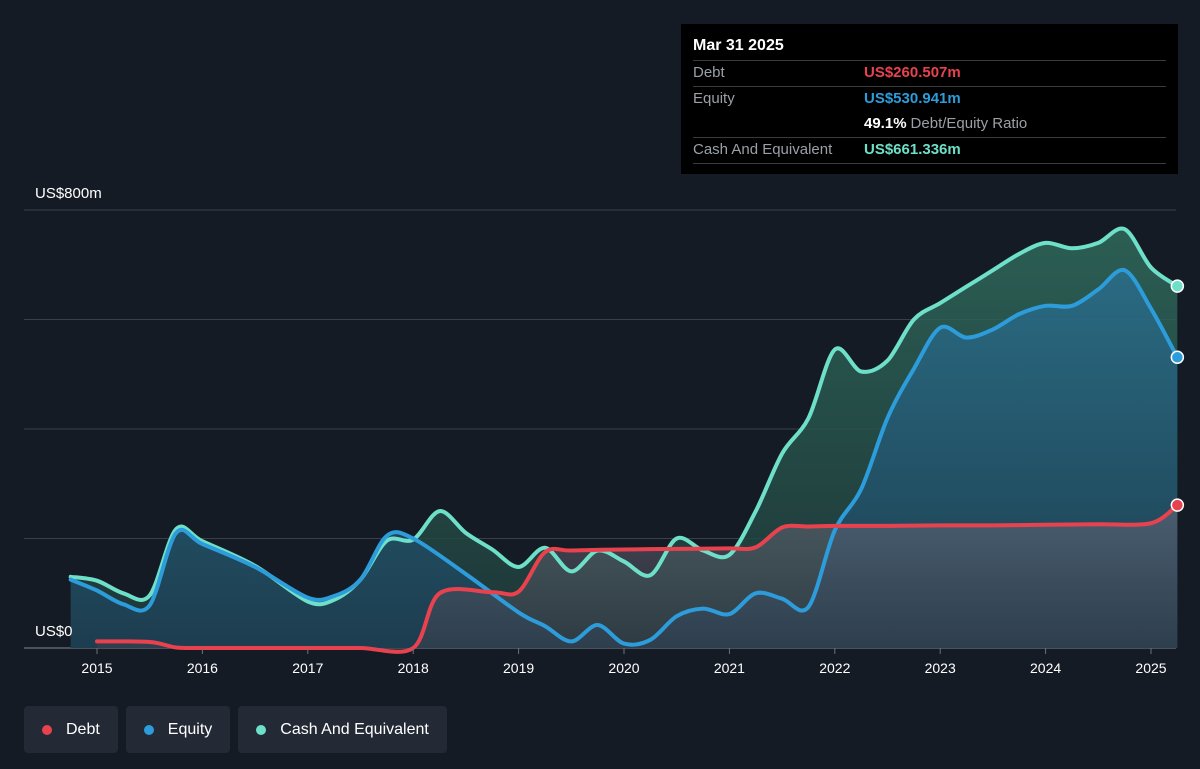  Describe the element at coordinates (68, 193) in the screenshot. I see `y-tick-label: US$800m` at that location.